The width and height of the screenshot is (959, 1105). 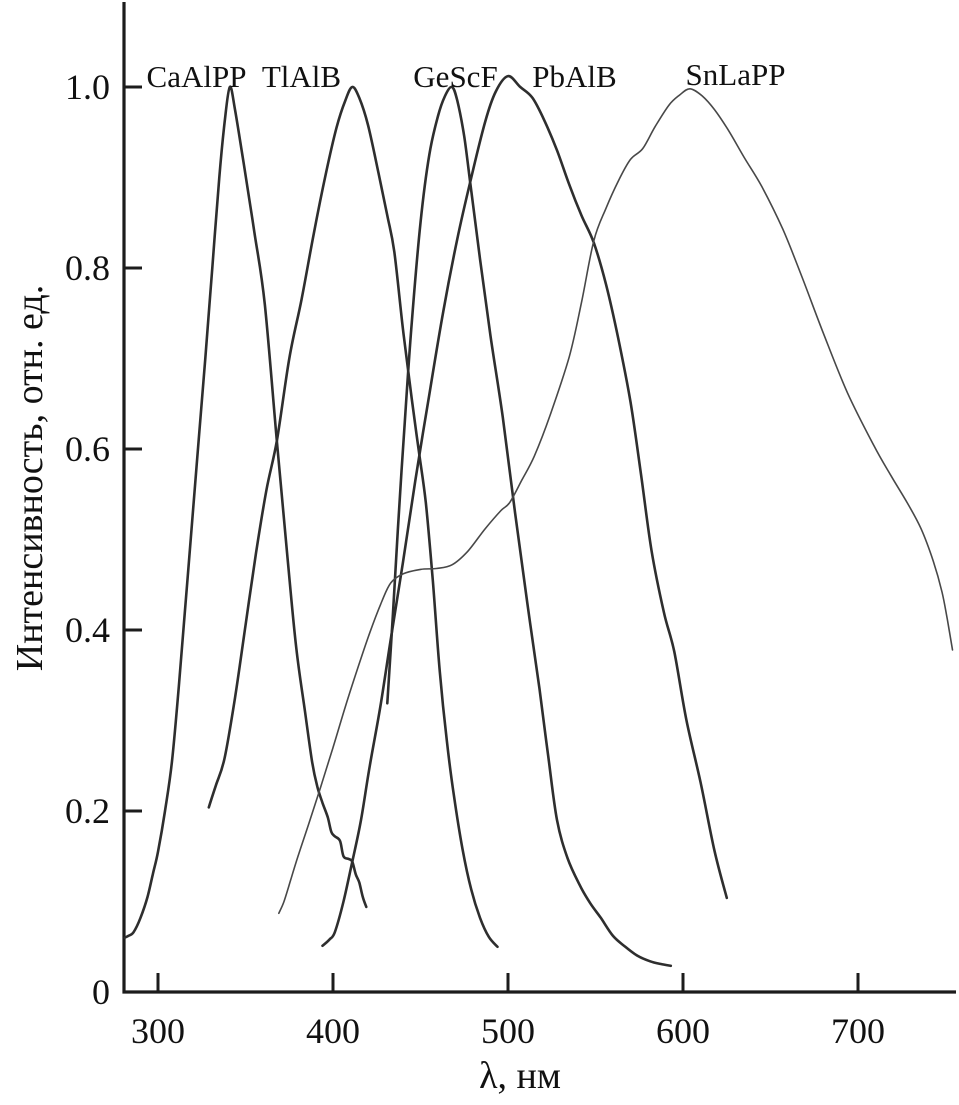 I want to click on curve-label-GeScF: GeScF, so click(x=455, y=76).